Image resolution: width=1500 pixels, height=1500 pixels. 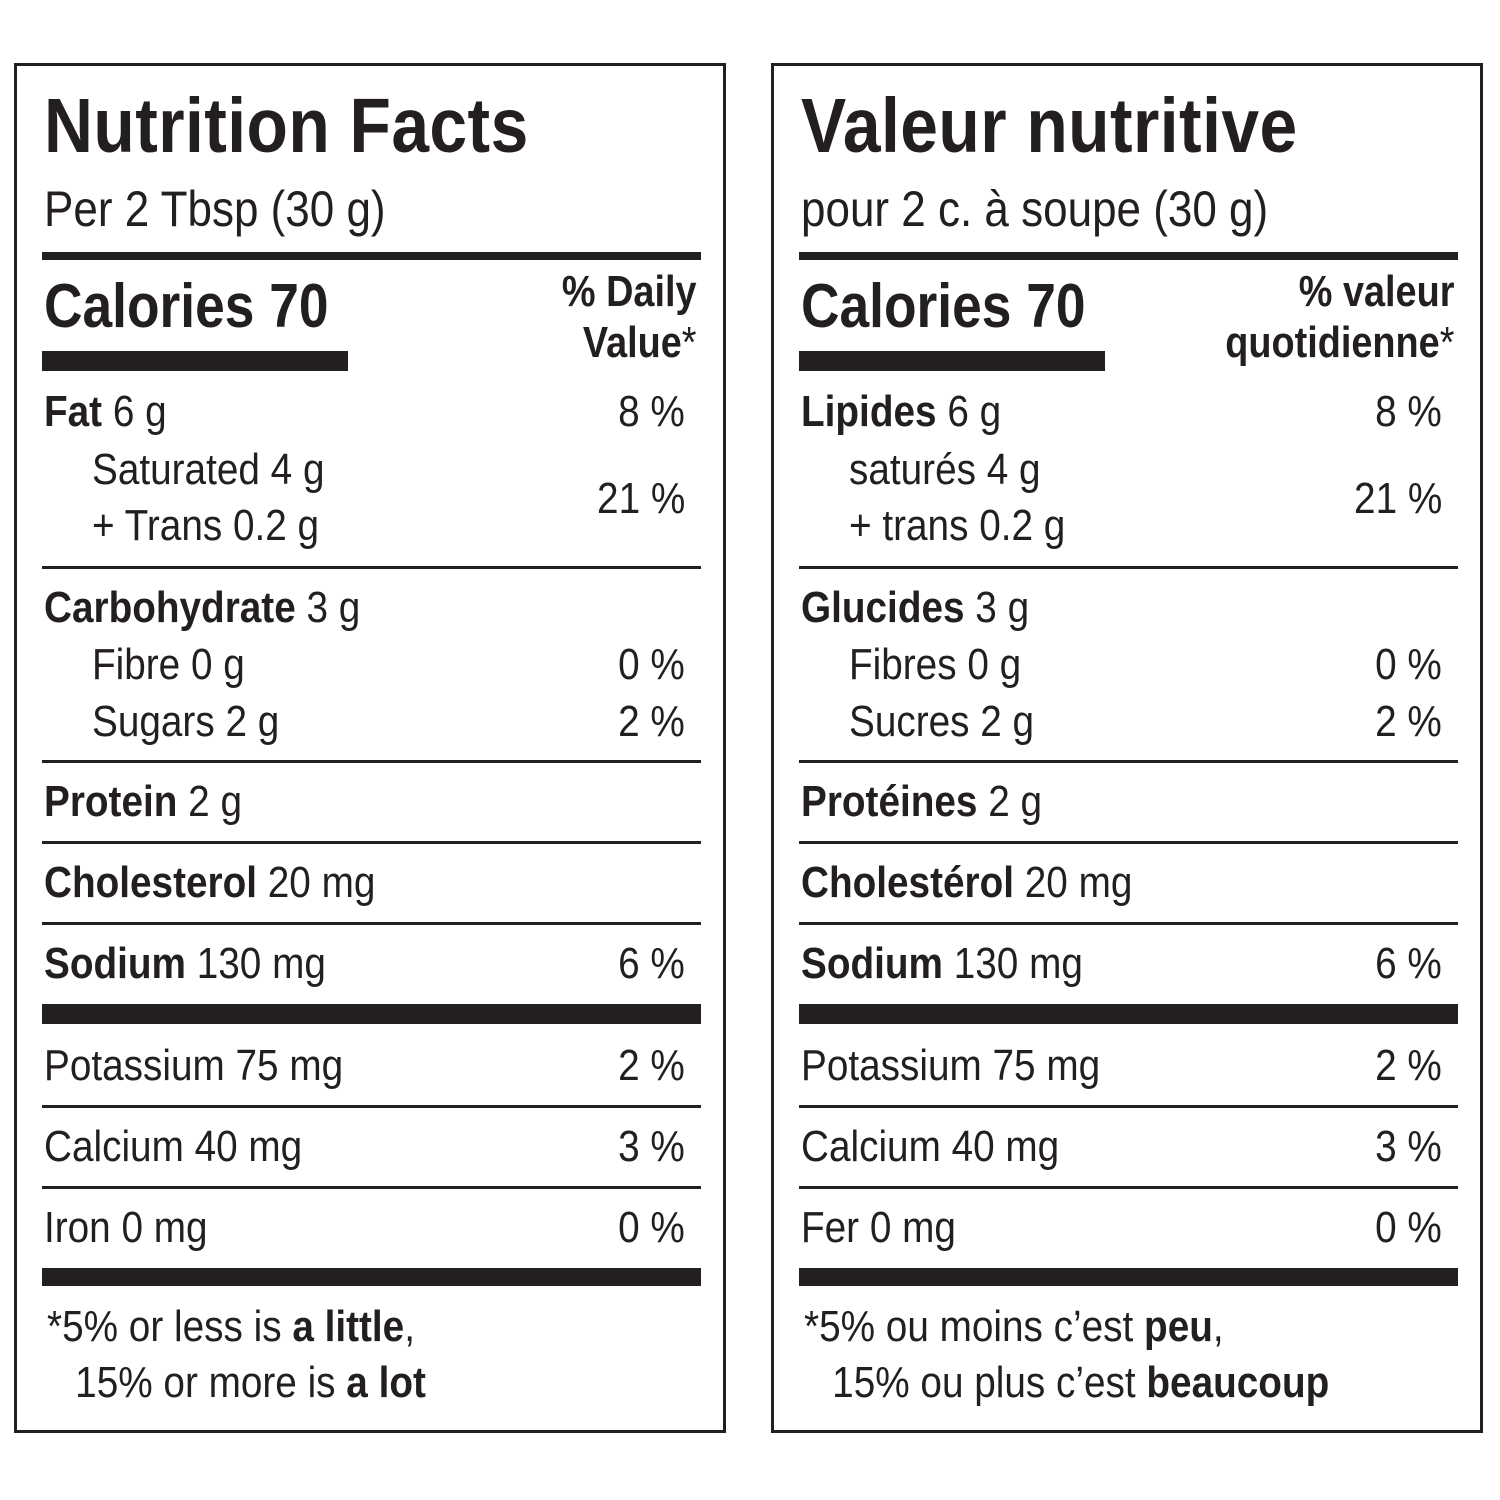 I want to click on serving-size: Per 2 Tbsp (30 g), so click(x=215, y=209).